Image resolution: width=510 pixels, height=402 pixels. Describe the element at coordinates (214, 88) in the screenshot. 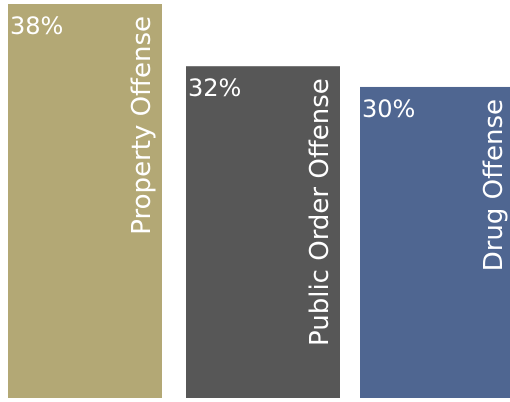

I see `value-label-public-order-offense: 32%` at that location.